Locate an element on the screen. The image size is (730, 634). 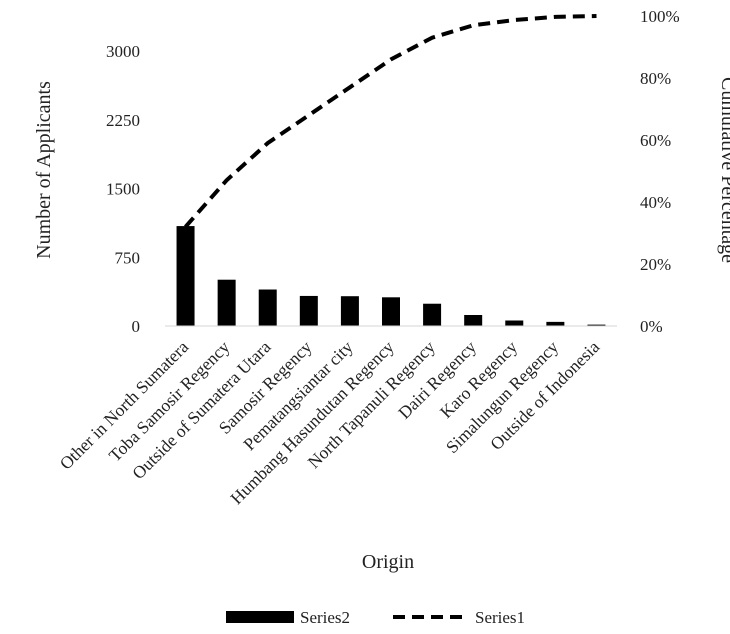
y-tick-label: 1500 is located at coordinates (123, 189).